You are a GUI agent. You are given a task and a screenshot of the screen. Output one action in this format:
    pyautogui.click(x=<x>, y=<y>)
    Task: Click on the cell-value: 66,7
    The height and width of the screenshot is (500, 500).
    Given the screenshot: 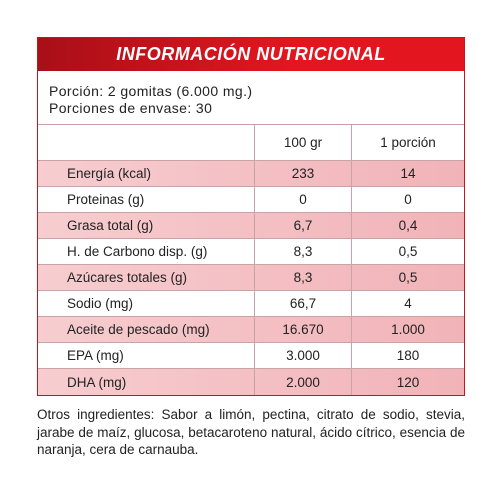 What is the action you would take?
    pyautogui.click(x=303, y=303)
    